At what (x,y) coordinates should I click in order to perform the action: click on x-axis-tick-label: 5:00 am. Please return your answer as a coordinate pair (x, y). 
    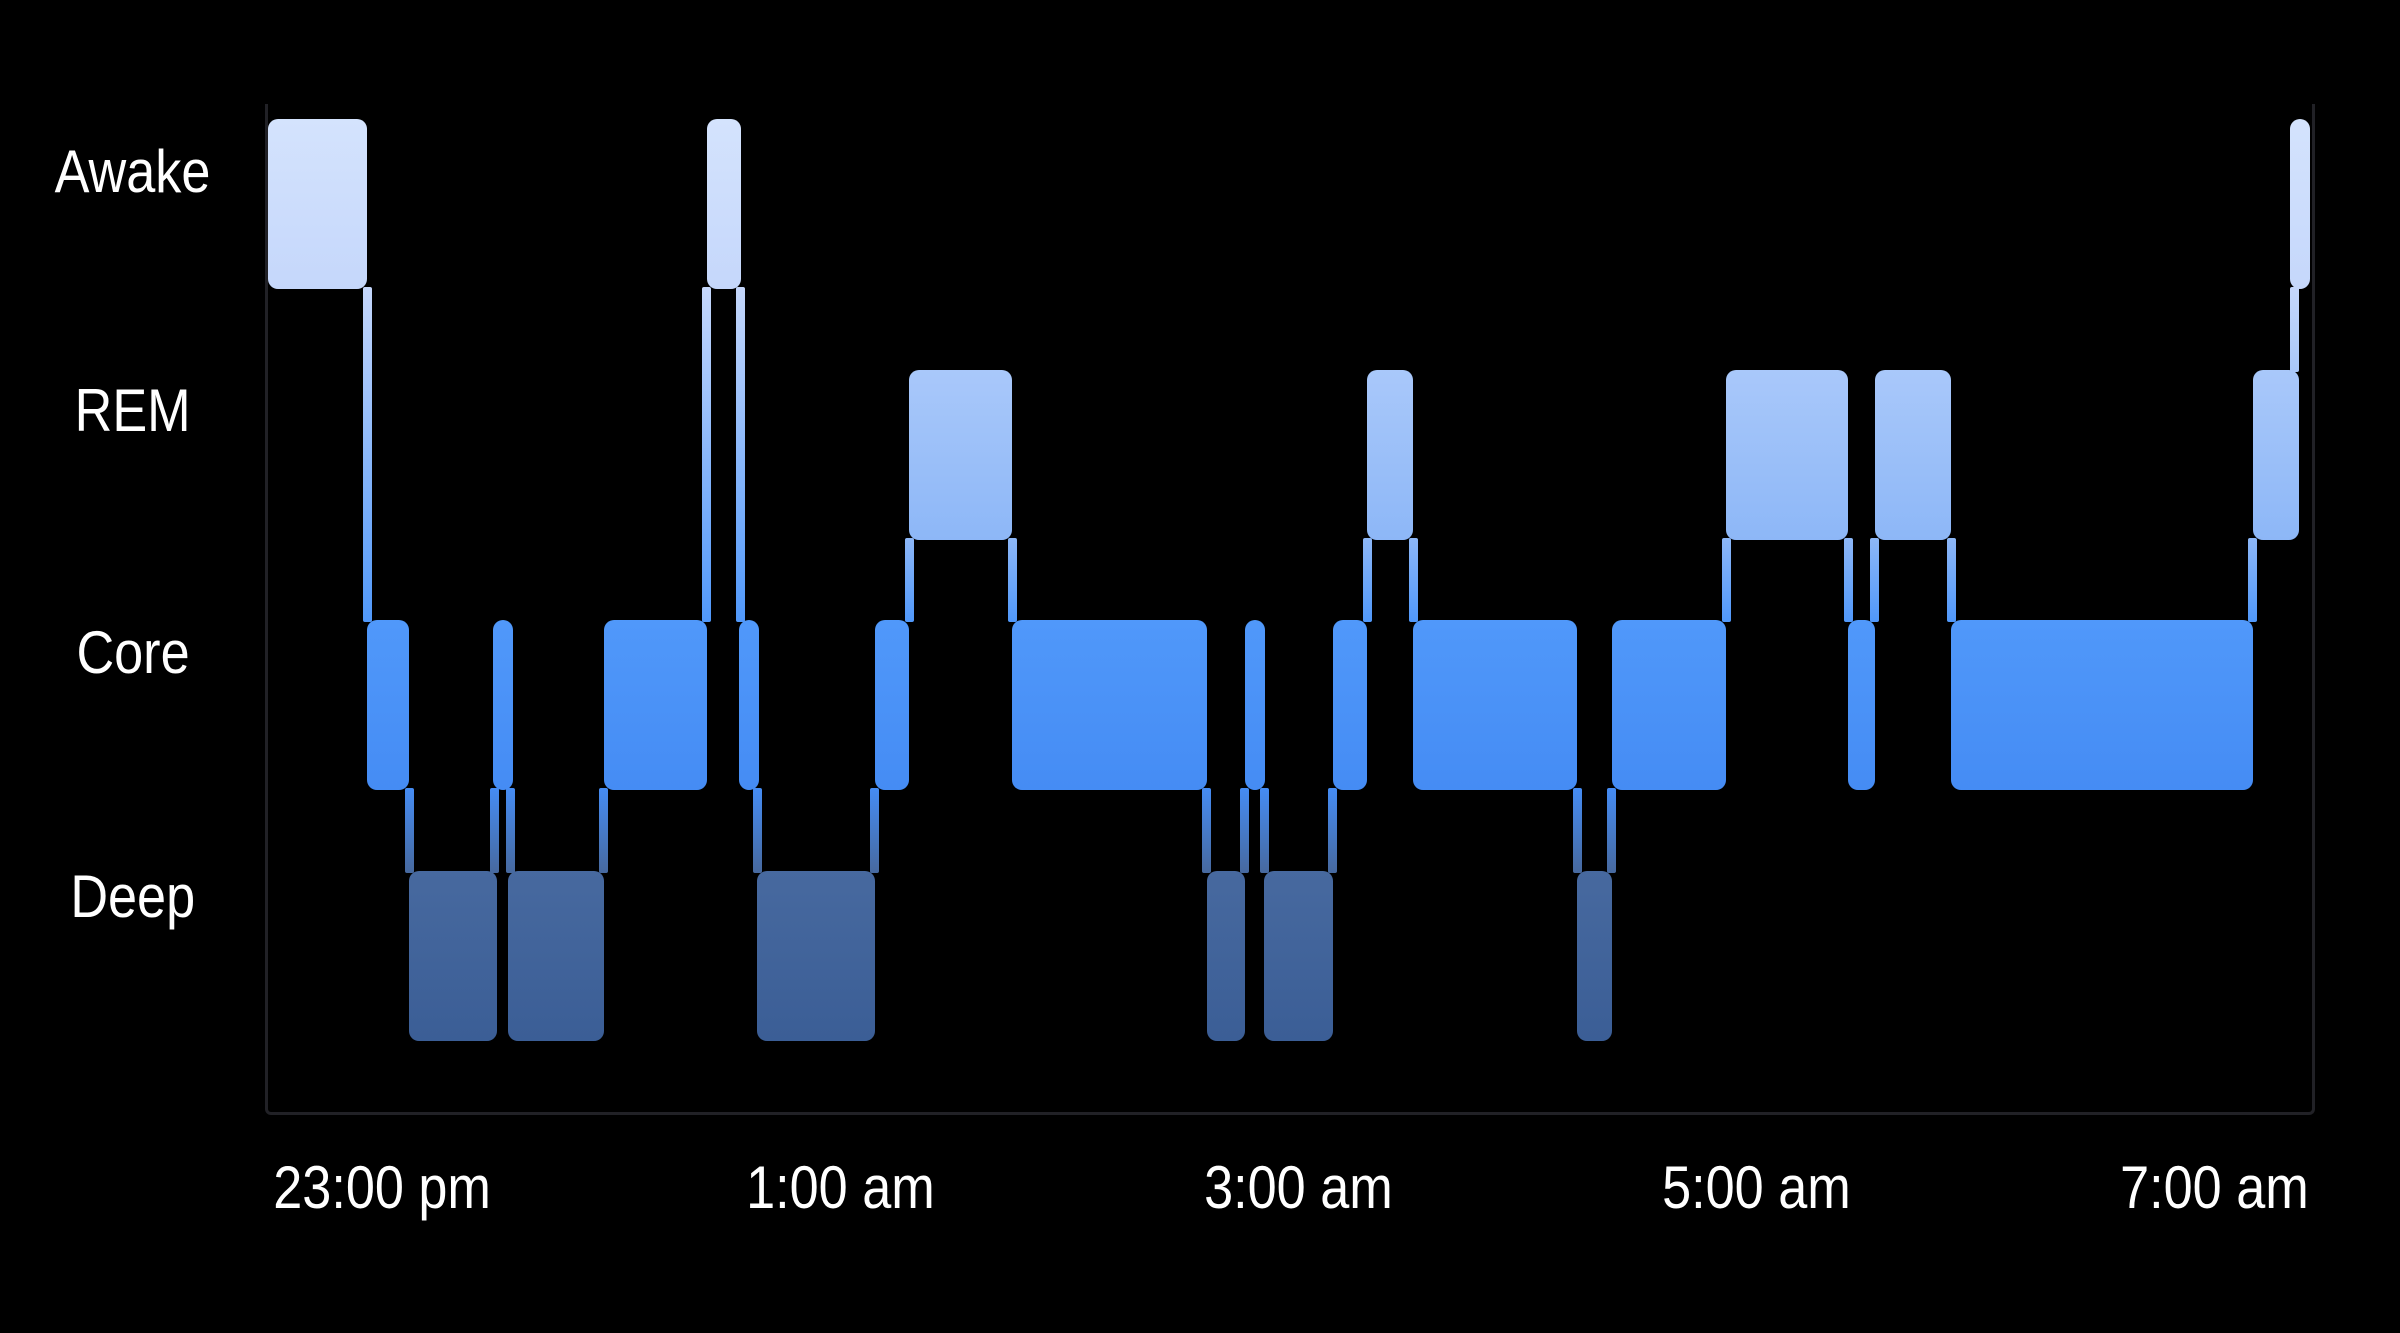
    Looking at the image, I should click on (1756, 1187).